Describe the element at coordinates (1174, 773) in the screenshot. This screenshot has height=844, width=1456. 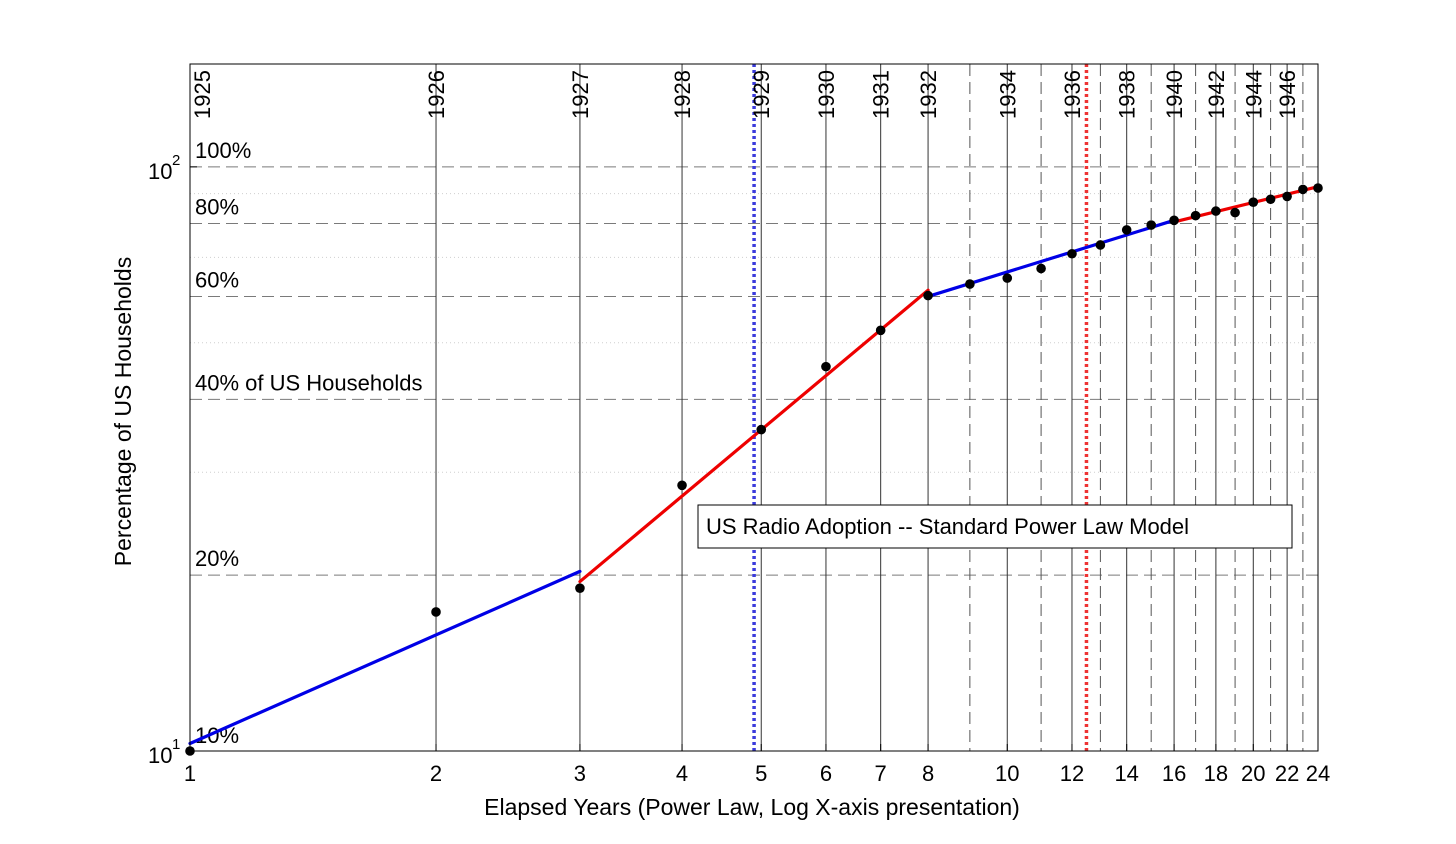
I see `x-tick-label: 16` at that location.